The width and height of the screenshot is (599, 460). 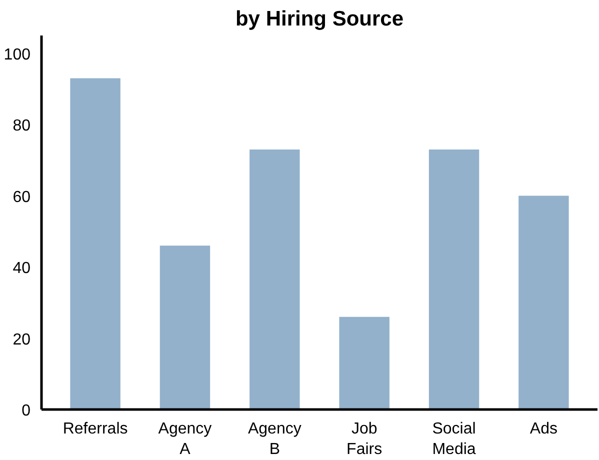 What do you see at coordinates (21, 339) in the screenshot?
I see `y-tick-label: 20` at bounding box center [21, 339].